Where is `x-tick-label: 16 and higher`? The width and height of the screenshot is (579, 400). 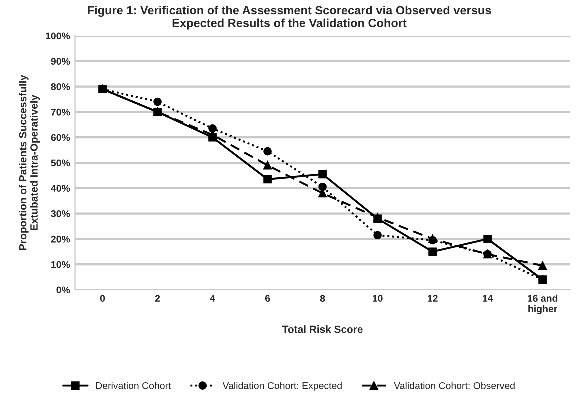 x-tick-label: 16 and higher is located at coordinates (543, 304).